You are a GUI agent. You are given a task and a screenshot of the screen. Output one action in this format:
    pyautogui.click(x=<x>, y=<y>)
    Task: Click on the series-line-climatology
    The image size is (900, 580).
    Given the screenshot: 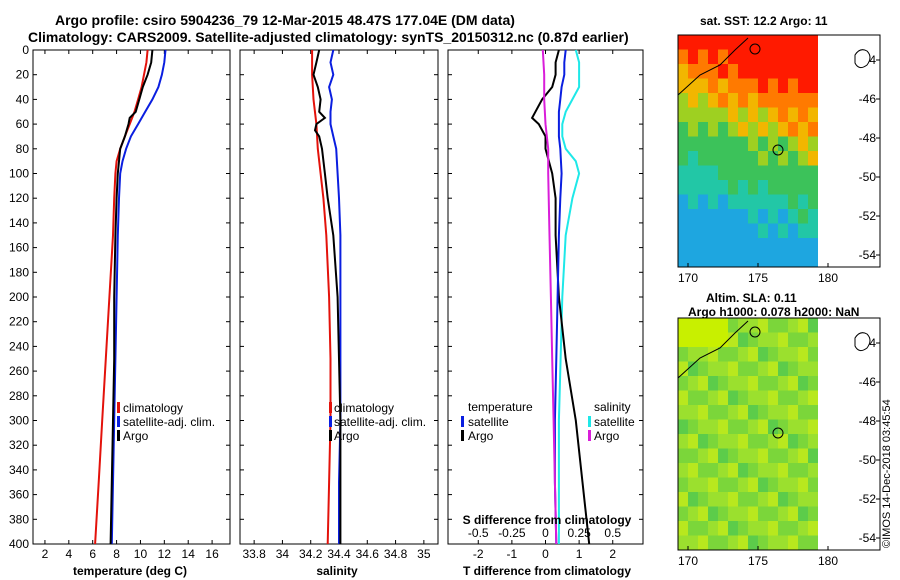 What is the action you would take?
    pyautogui.click(x=321, y=297)
    